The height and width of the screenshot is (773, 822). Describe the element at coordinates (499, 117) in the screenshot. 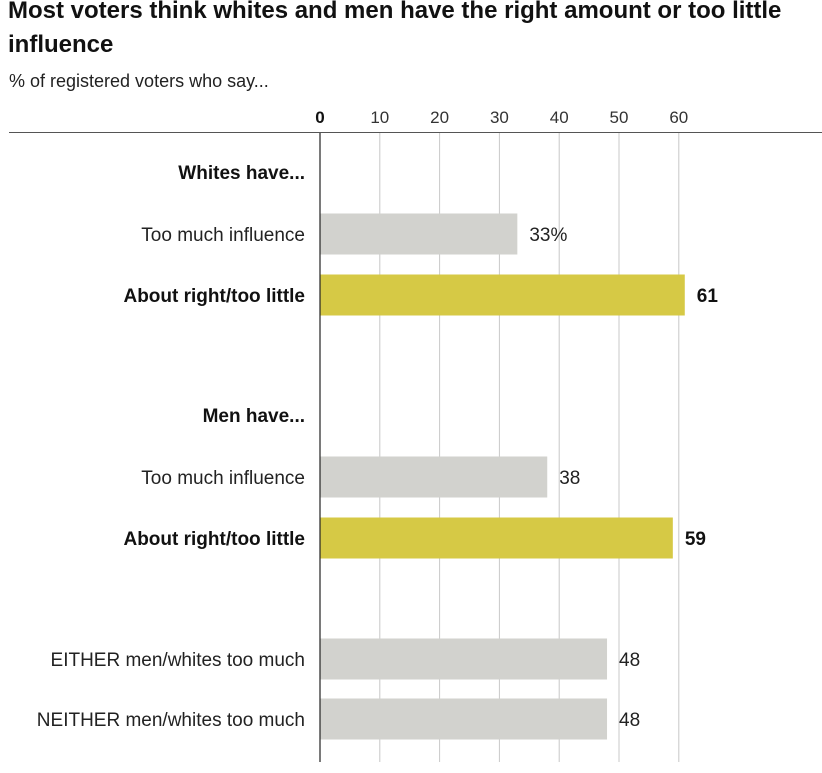

I see `x-tick-label: 30` at that location.